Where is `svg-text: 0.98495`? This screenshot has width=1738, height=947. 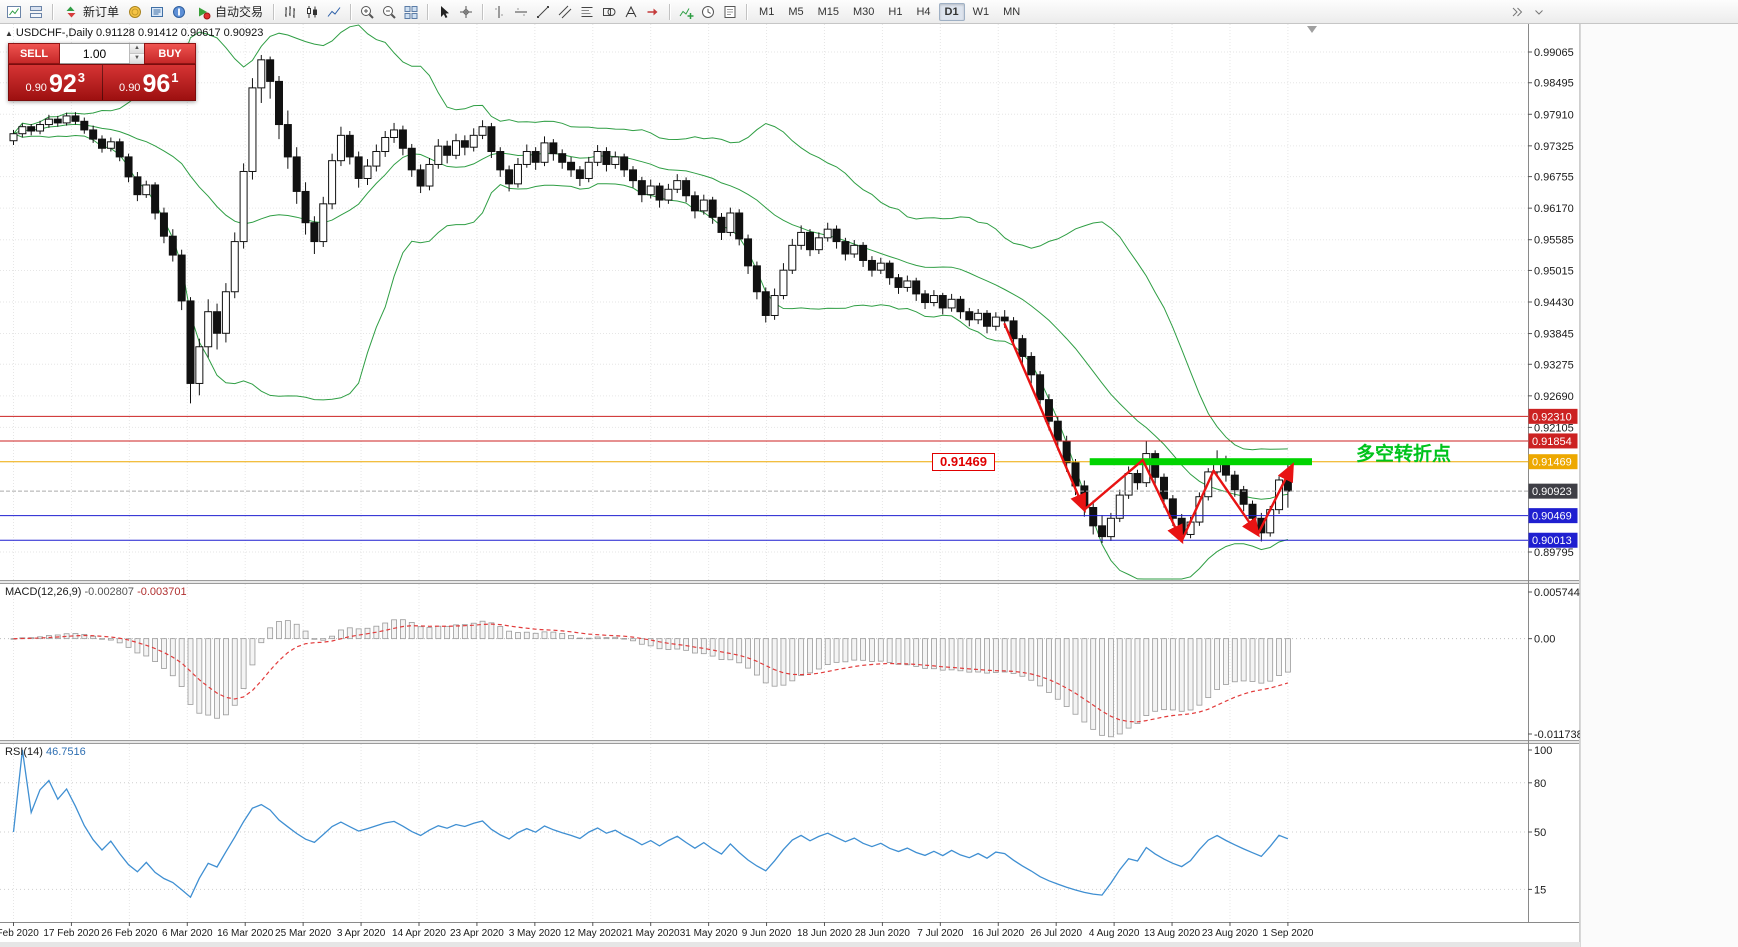
svg-text: 0.98495 is located at coordinates (1554, 84).